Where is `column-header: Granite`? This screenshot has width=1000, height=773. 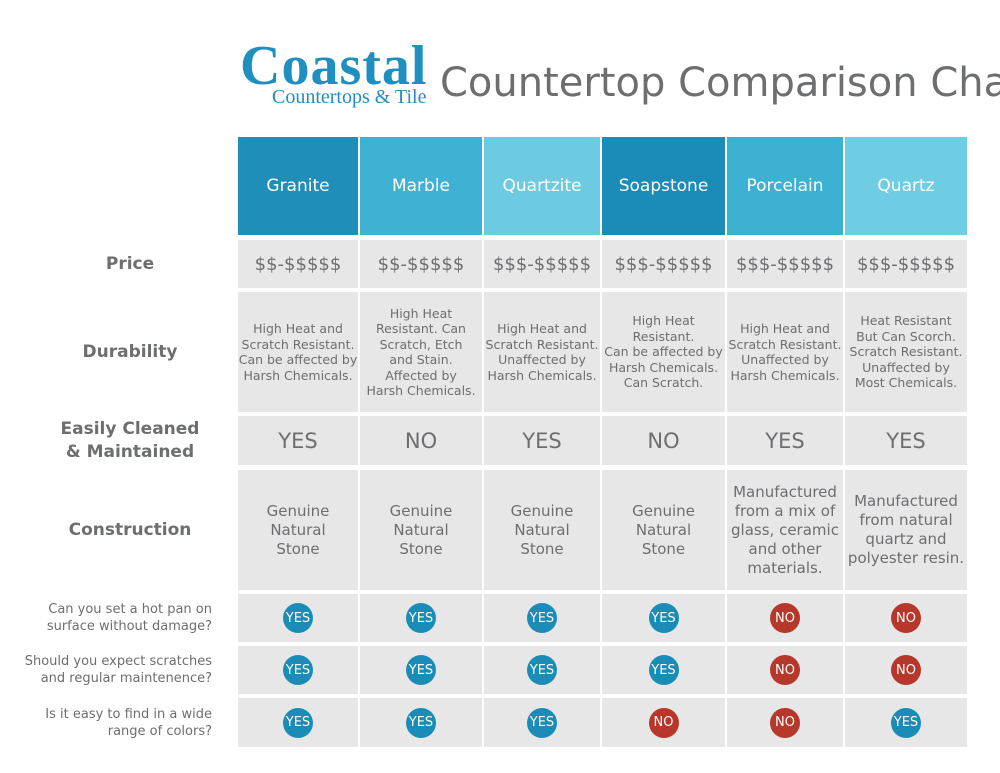 column-header: Granite is located at coordinates (298, 186).